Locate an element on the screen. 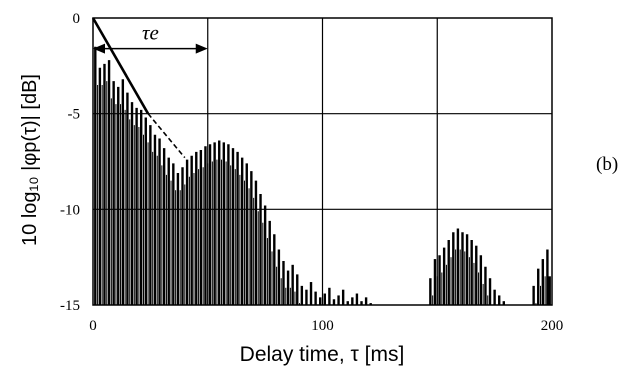 This screenshot has height=378, width=640. tau-e-arrowhead-left is located at coordinates (99, 48).